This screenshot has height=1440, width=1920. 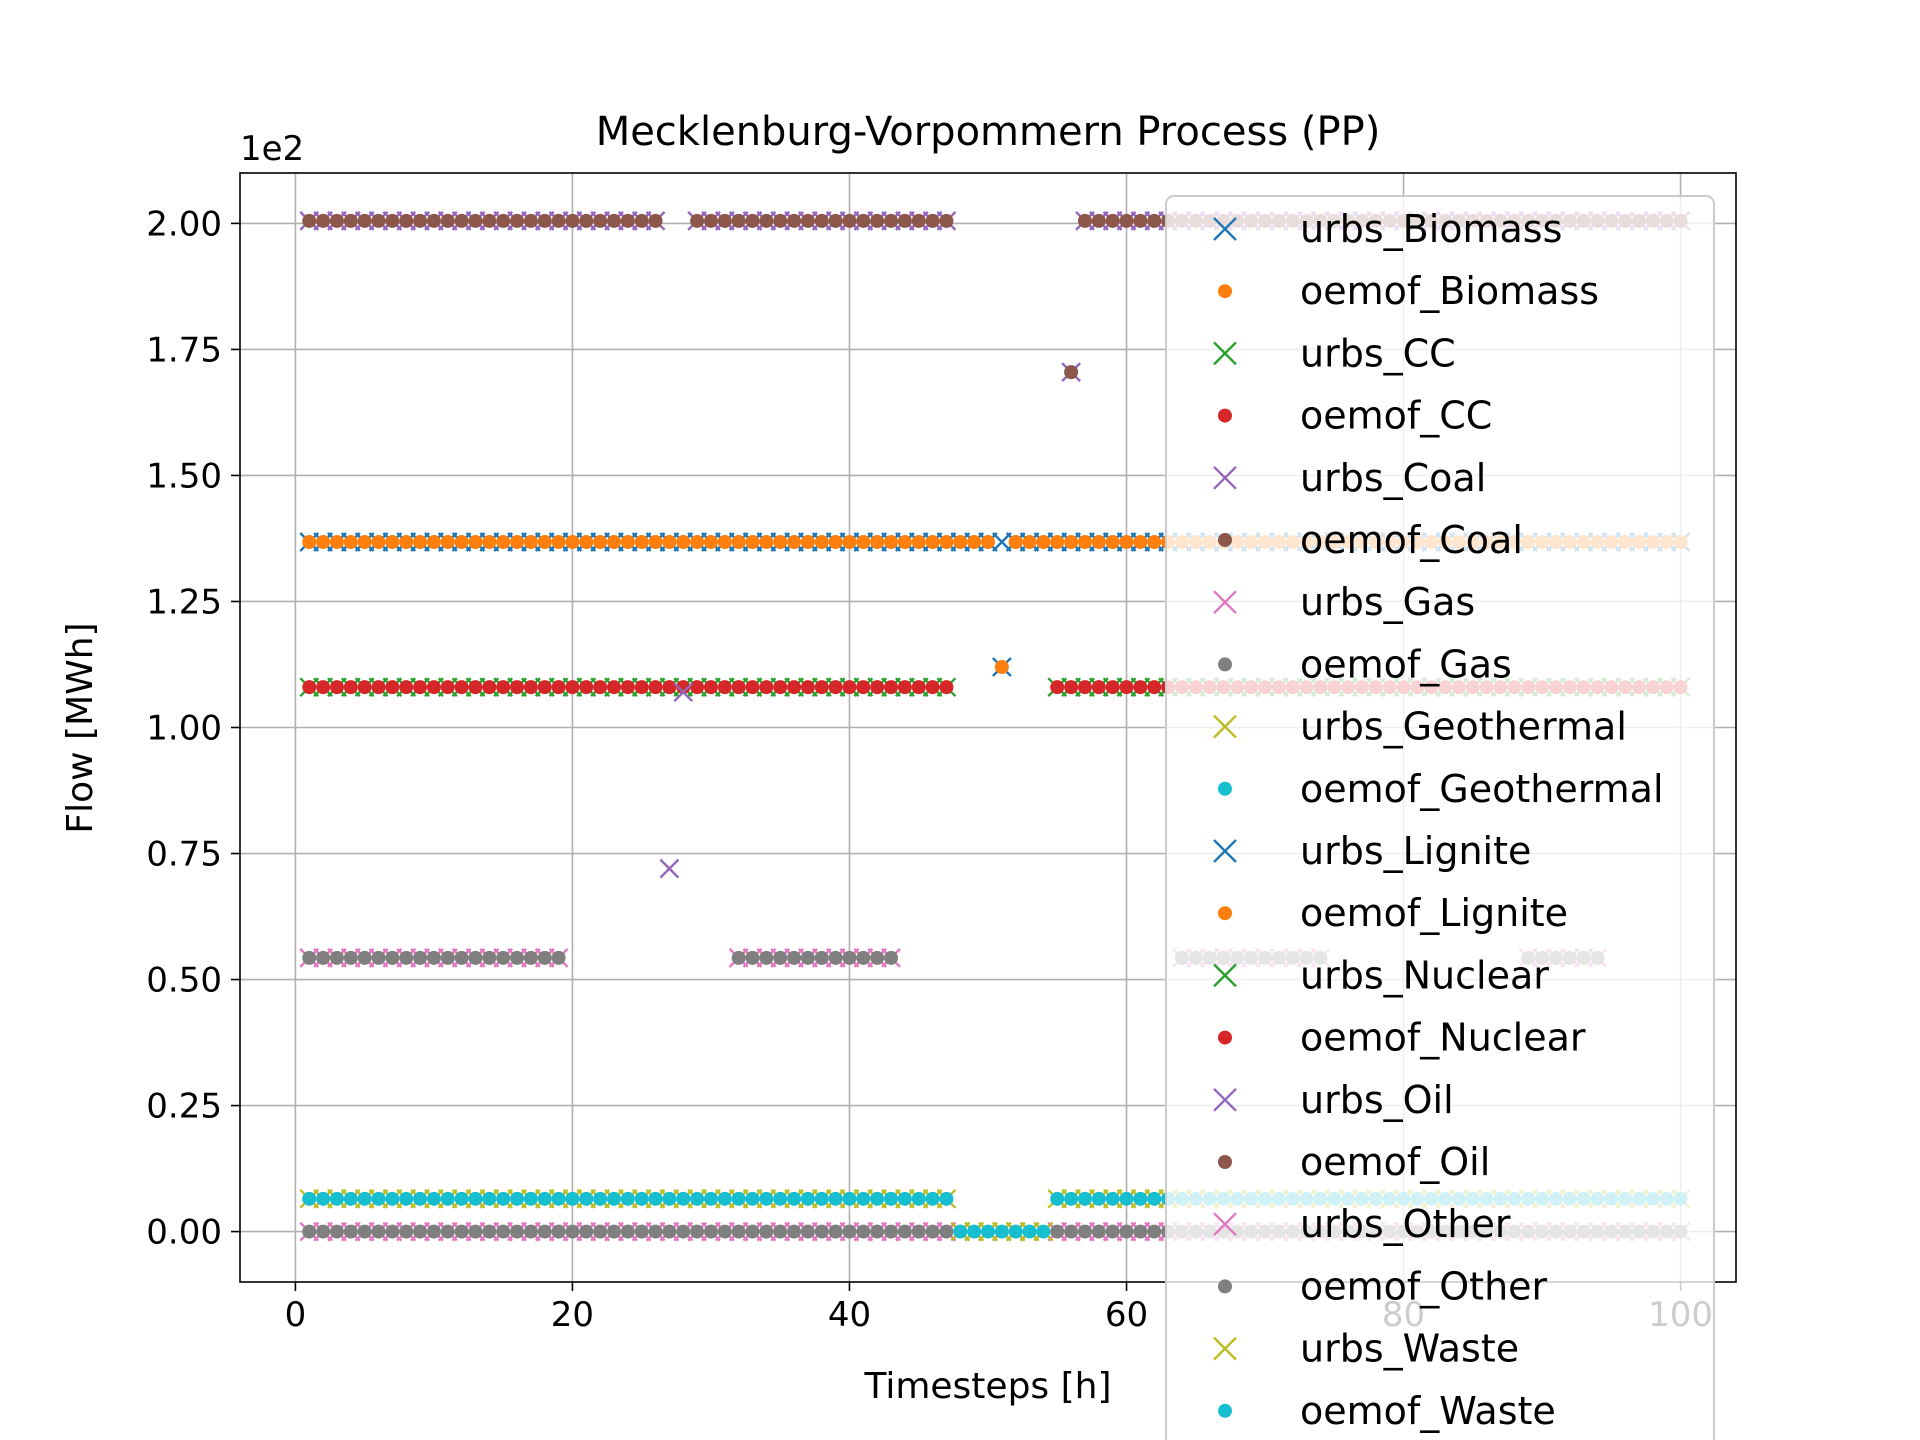 I want to click on x-tick-label: 20, so click(x=572, y=1315).